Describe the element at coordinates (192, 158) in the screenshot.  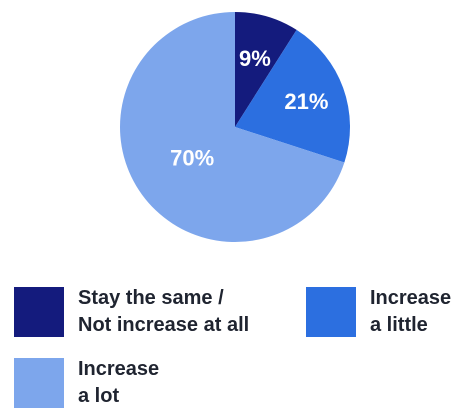
I see `pie-slice-label: 70%` at that location.